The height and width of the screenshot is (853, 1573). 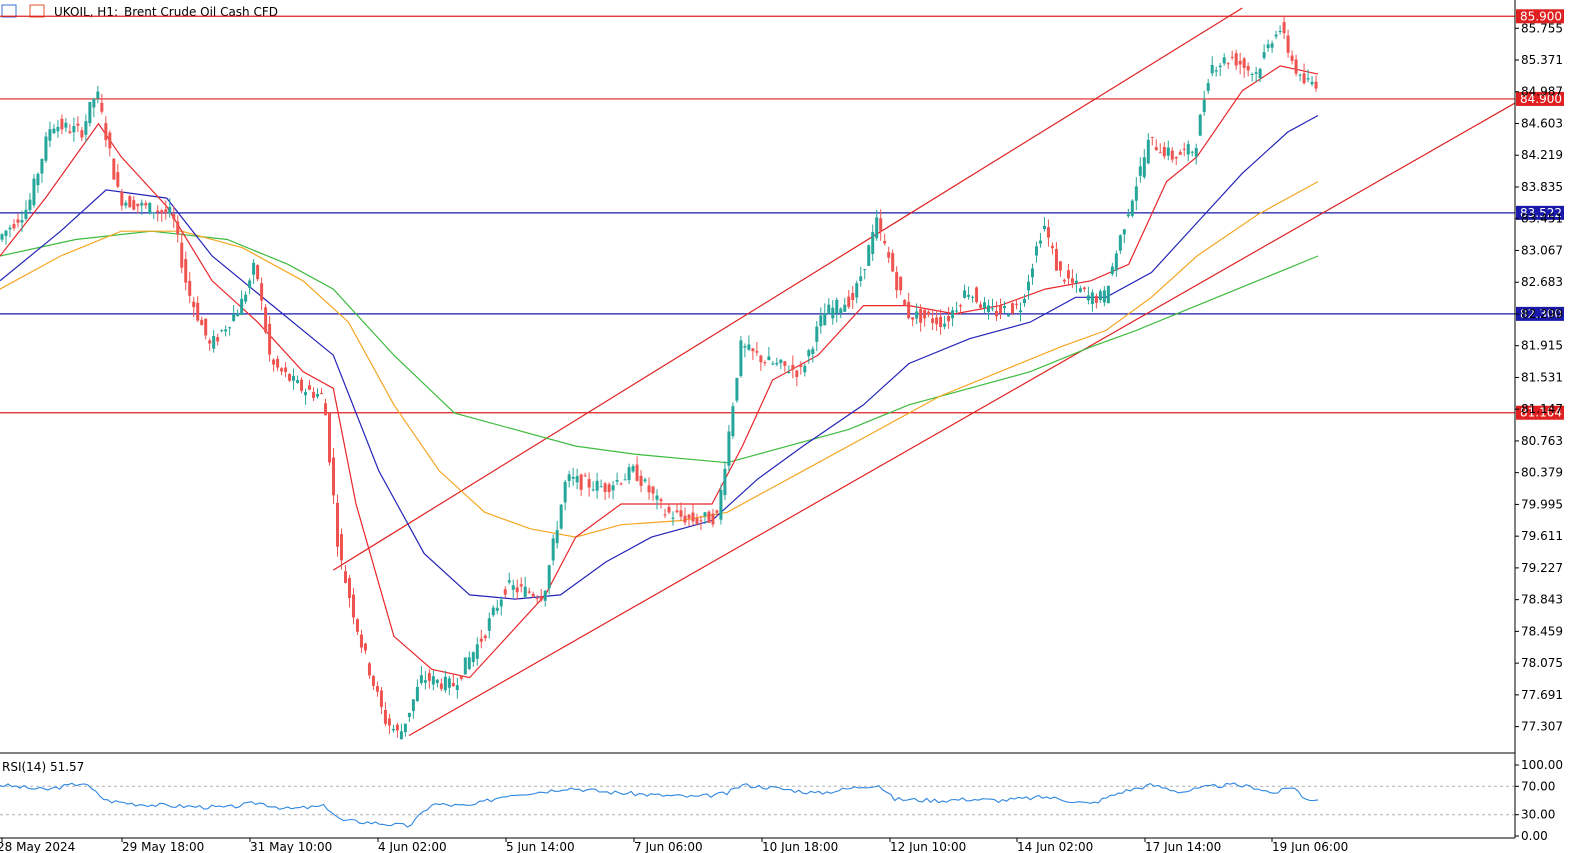 I want to click on time-tick-label: 5 Jun 14:00, so click(x=540, y=846).